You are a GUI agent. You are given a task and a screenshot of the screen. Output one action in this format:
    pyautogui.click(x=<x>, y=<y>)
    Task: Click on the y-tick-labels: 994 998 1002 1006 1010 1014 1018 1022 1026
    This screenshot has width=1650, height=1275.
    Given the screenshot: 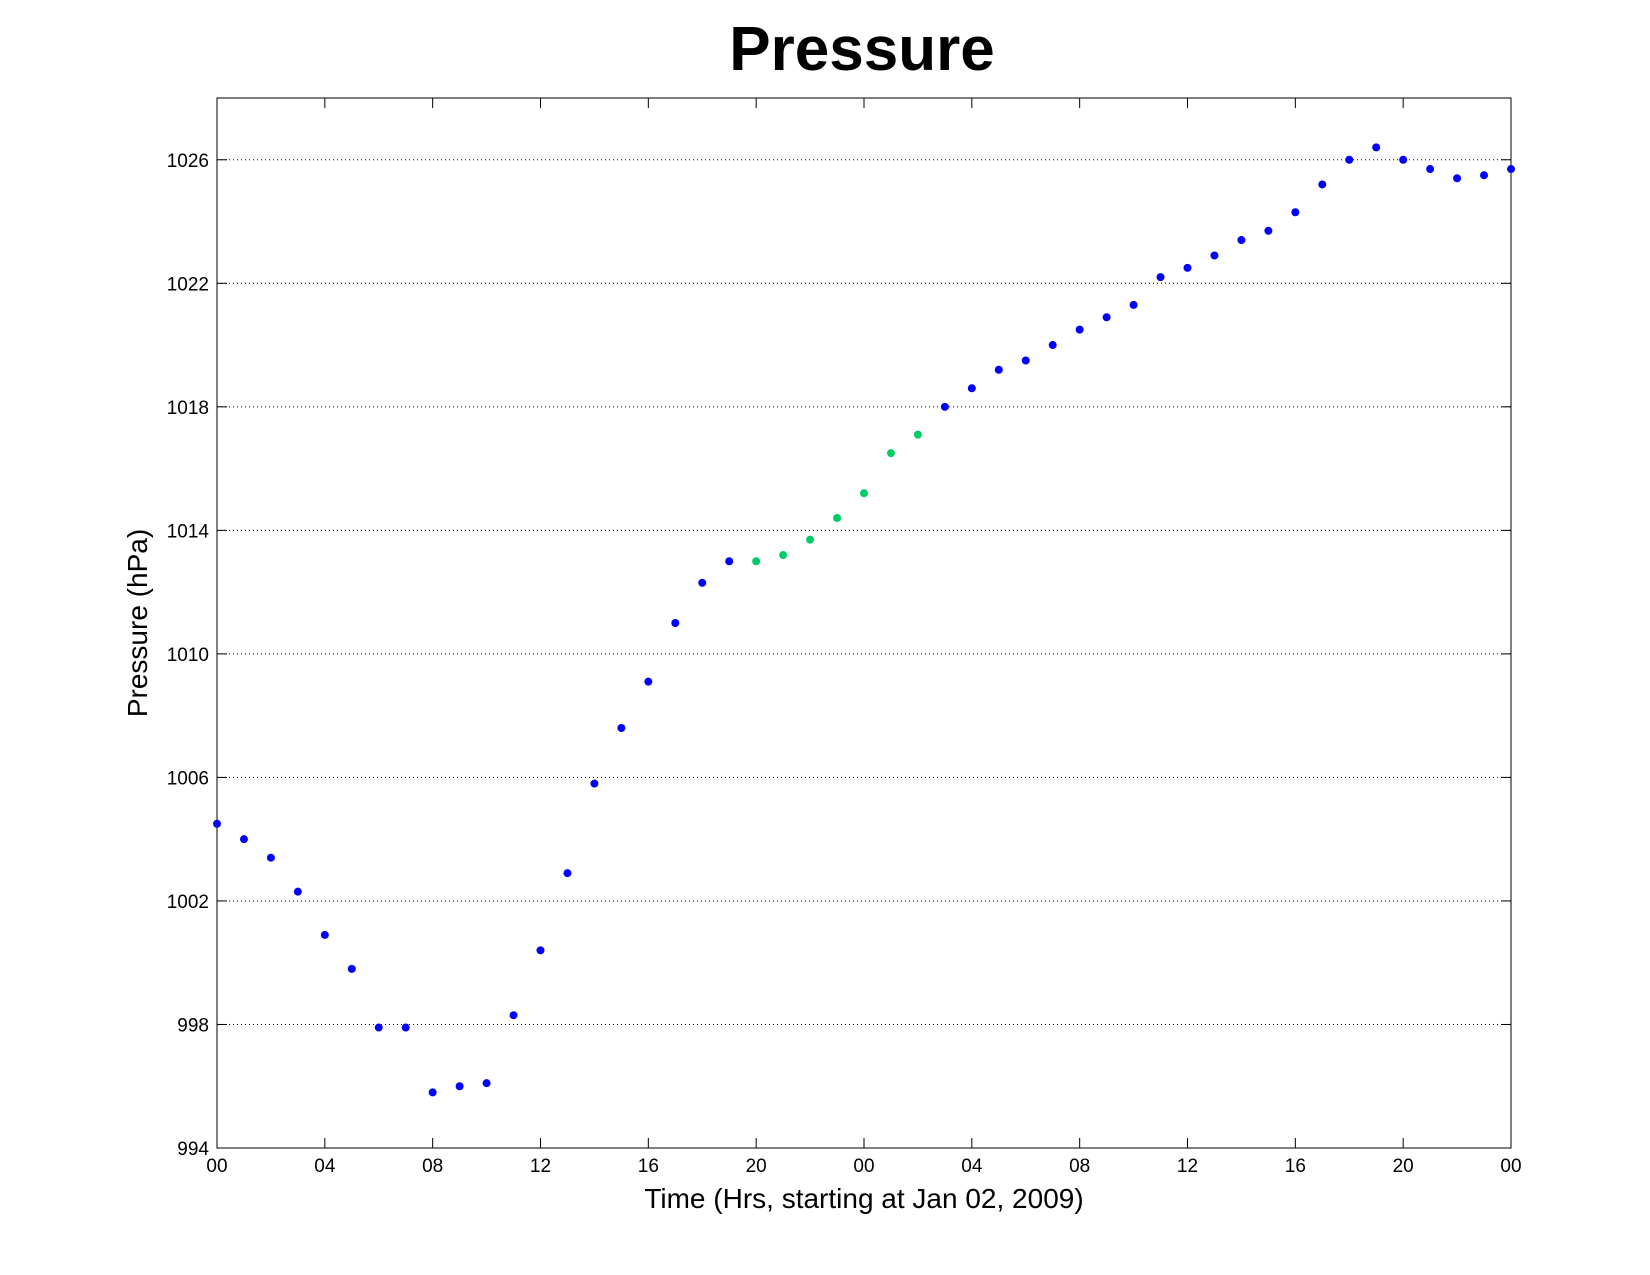 What is the action you would take?
    pyautogui.click(x=188, y=655)
    